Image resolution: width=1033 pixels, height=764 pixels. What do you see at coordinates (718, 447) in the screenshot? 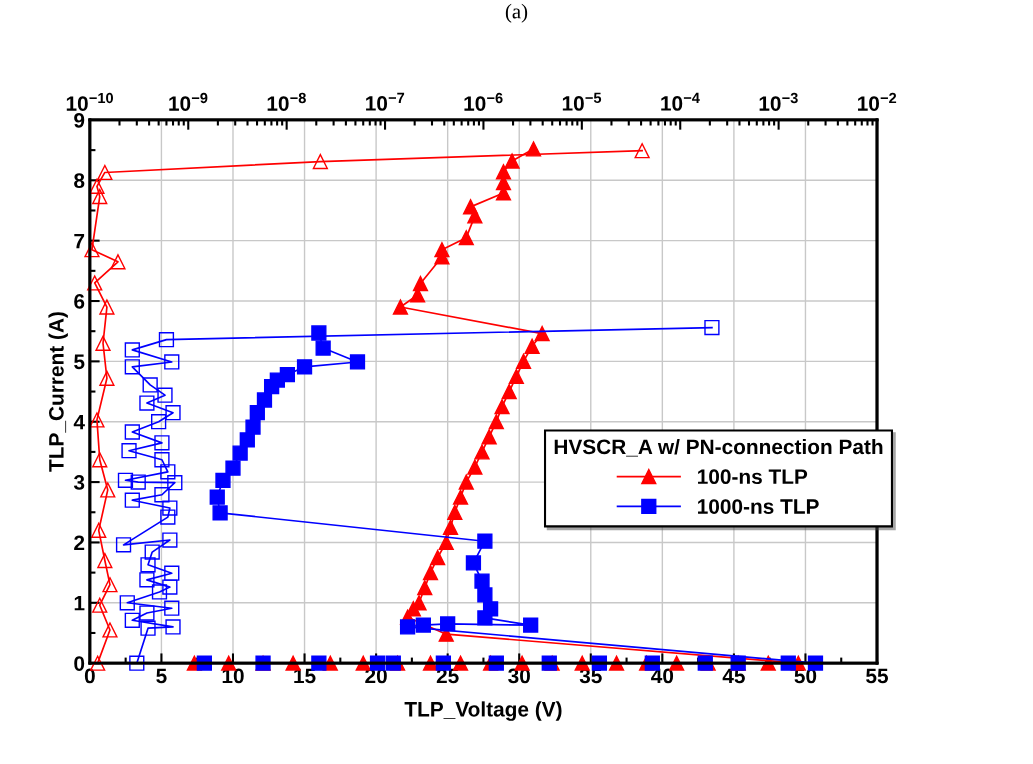
I see `legend-title: HVSCR_A w/ PN-connection Path` at bounding box center [718, 447].